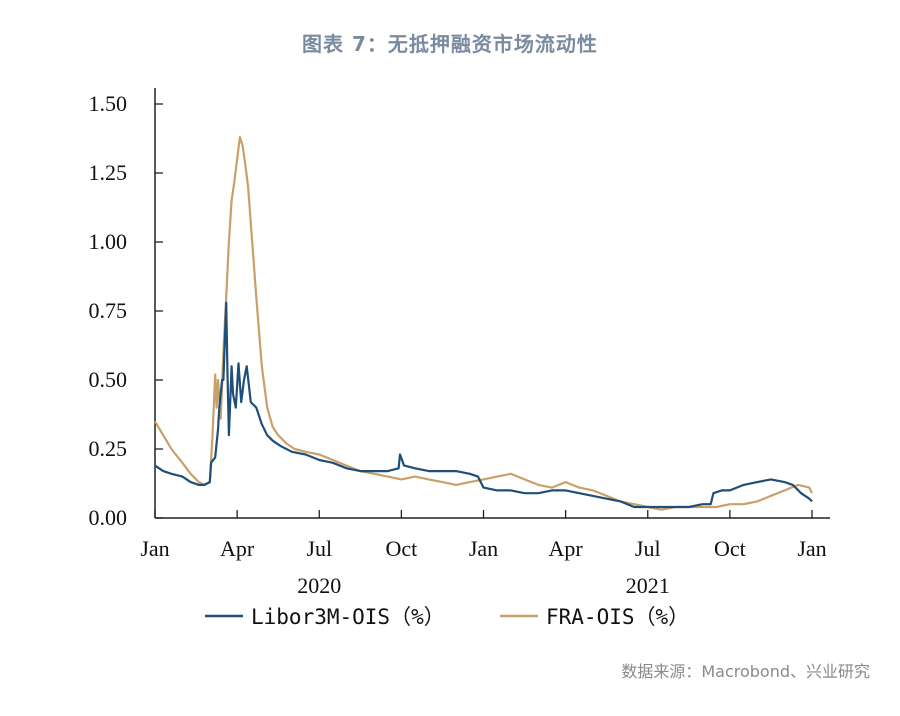 The height and width of the screenshot is (716, 900). What do you see at coordinates (108, 379) in the screenshot?
I see `y-tick-label: 0.50` at bounding box center [108, 379].